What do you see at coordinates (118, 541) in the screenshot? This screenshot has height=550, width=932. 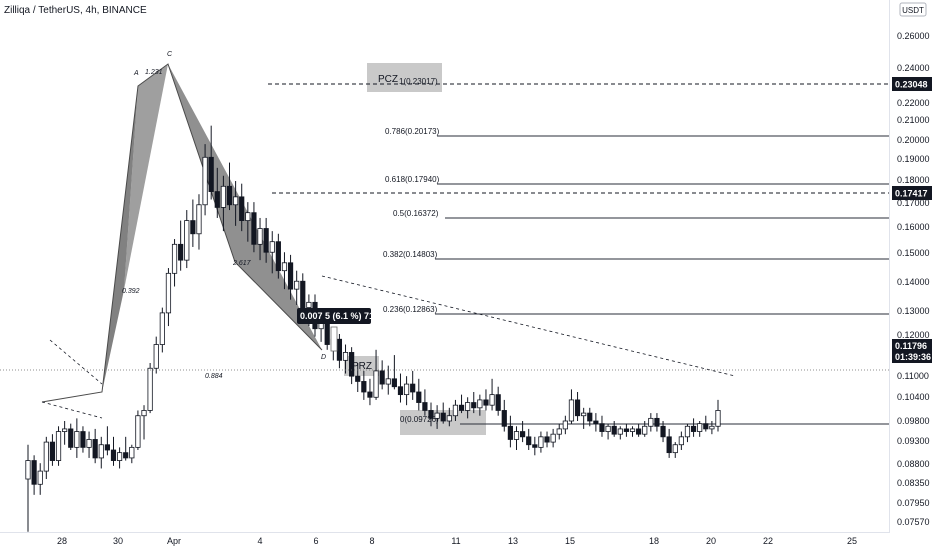 I see `time-tick-label: 30` at bounding box center [118, 541].